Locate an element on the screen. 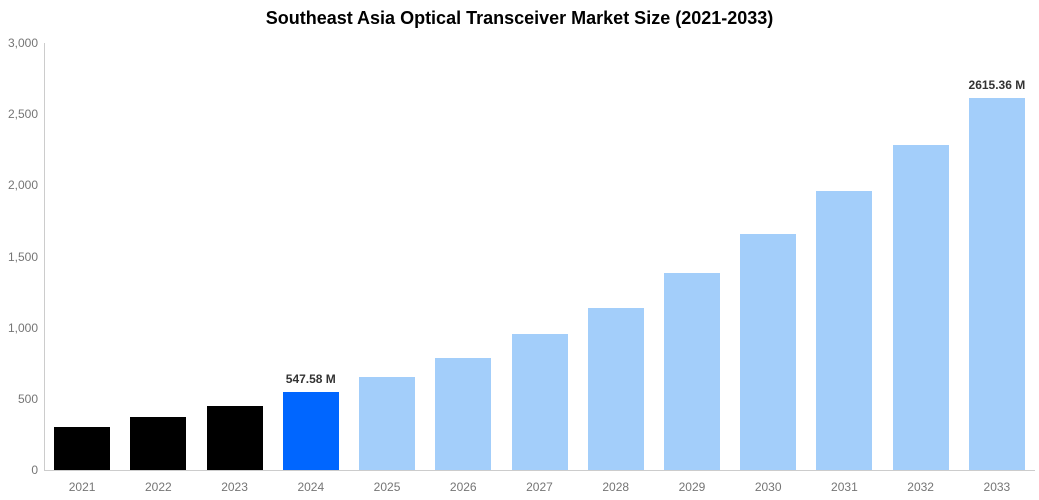 The height and width of the screenshot is (500, 1039). bar-value-label-2033: 2615.36 M is located at coordinates (997, 84).